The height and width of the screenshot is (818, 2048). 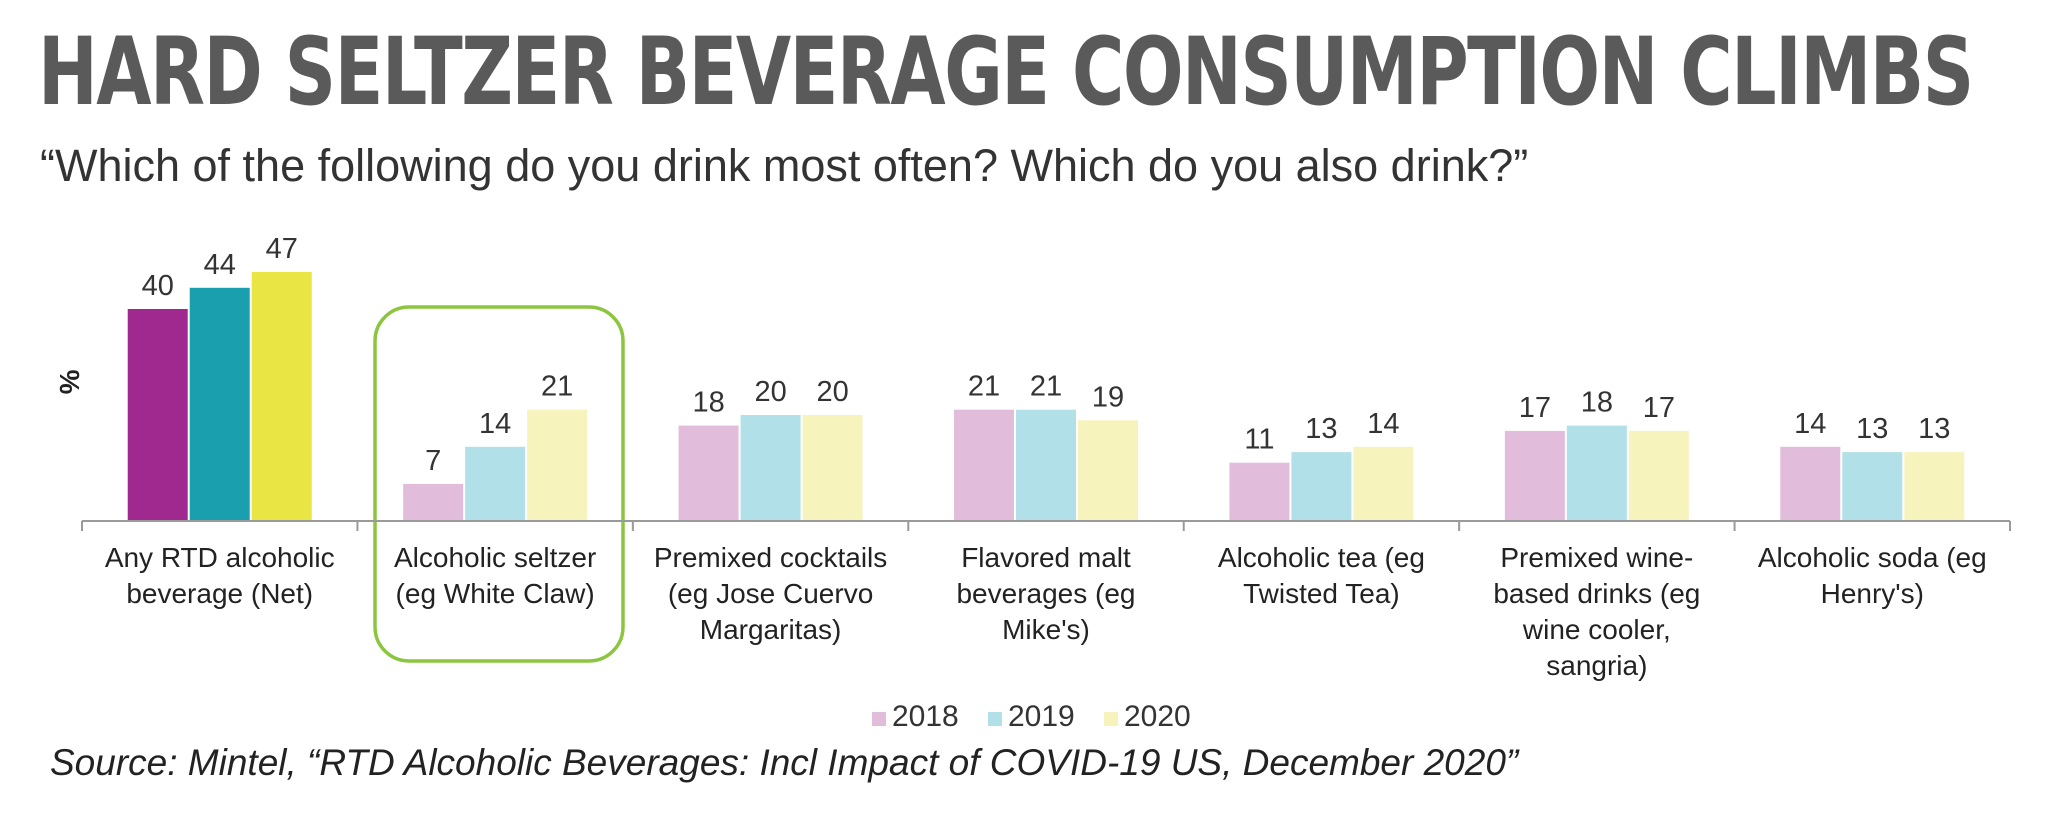 What do you see at coordinates (1041, 716) in the screenshot?
I see `legend-label-2019: 2019` at bounding box center [1041, 716].